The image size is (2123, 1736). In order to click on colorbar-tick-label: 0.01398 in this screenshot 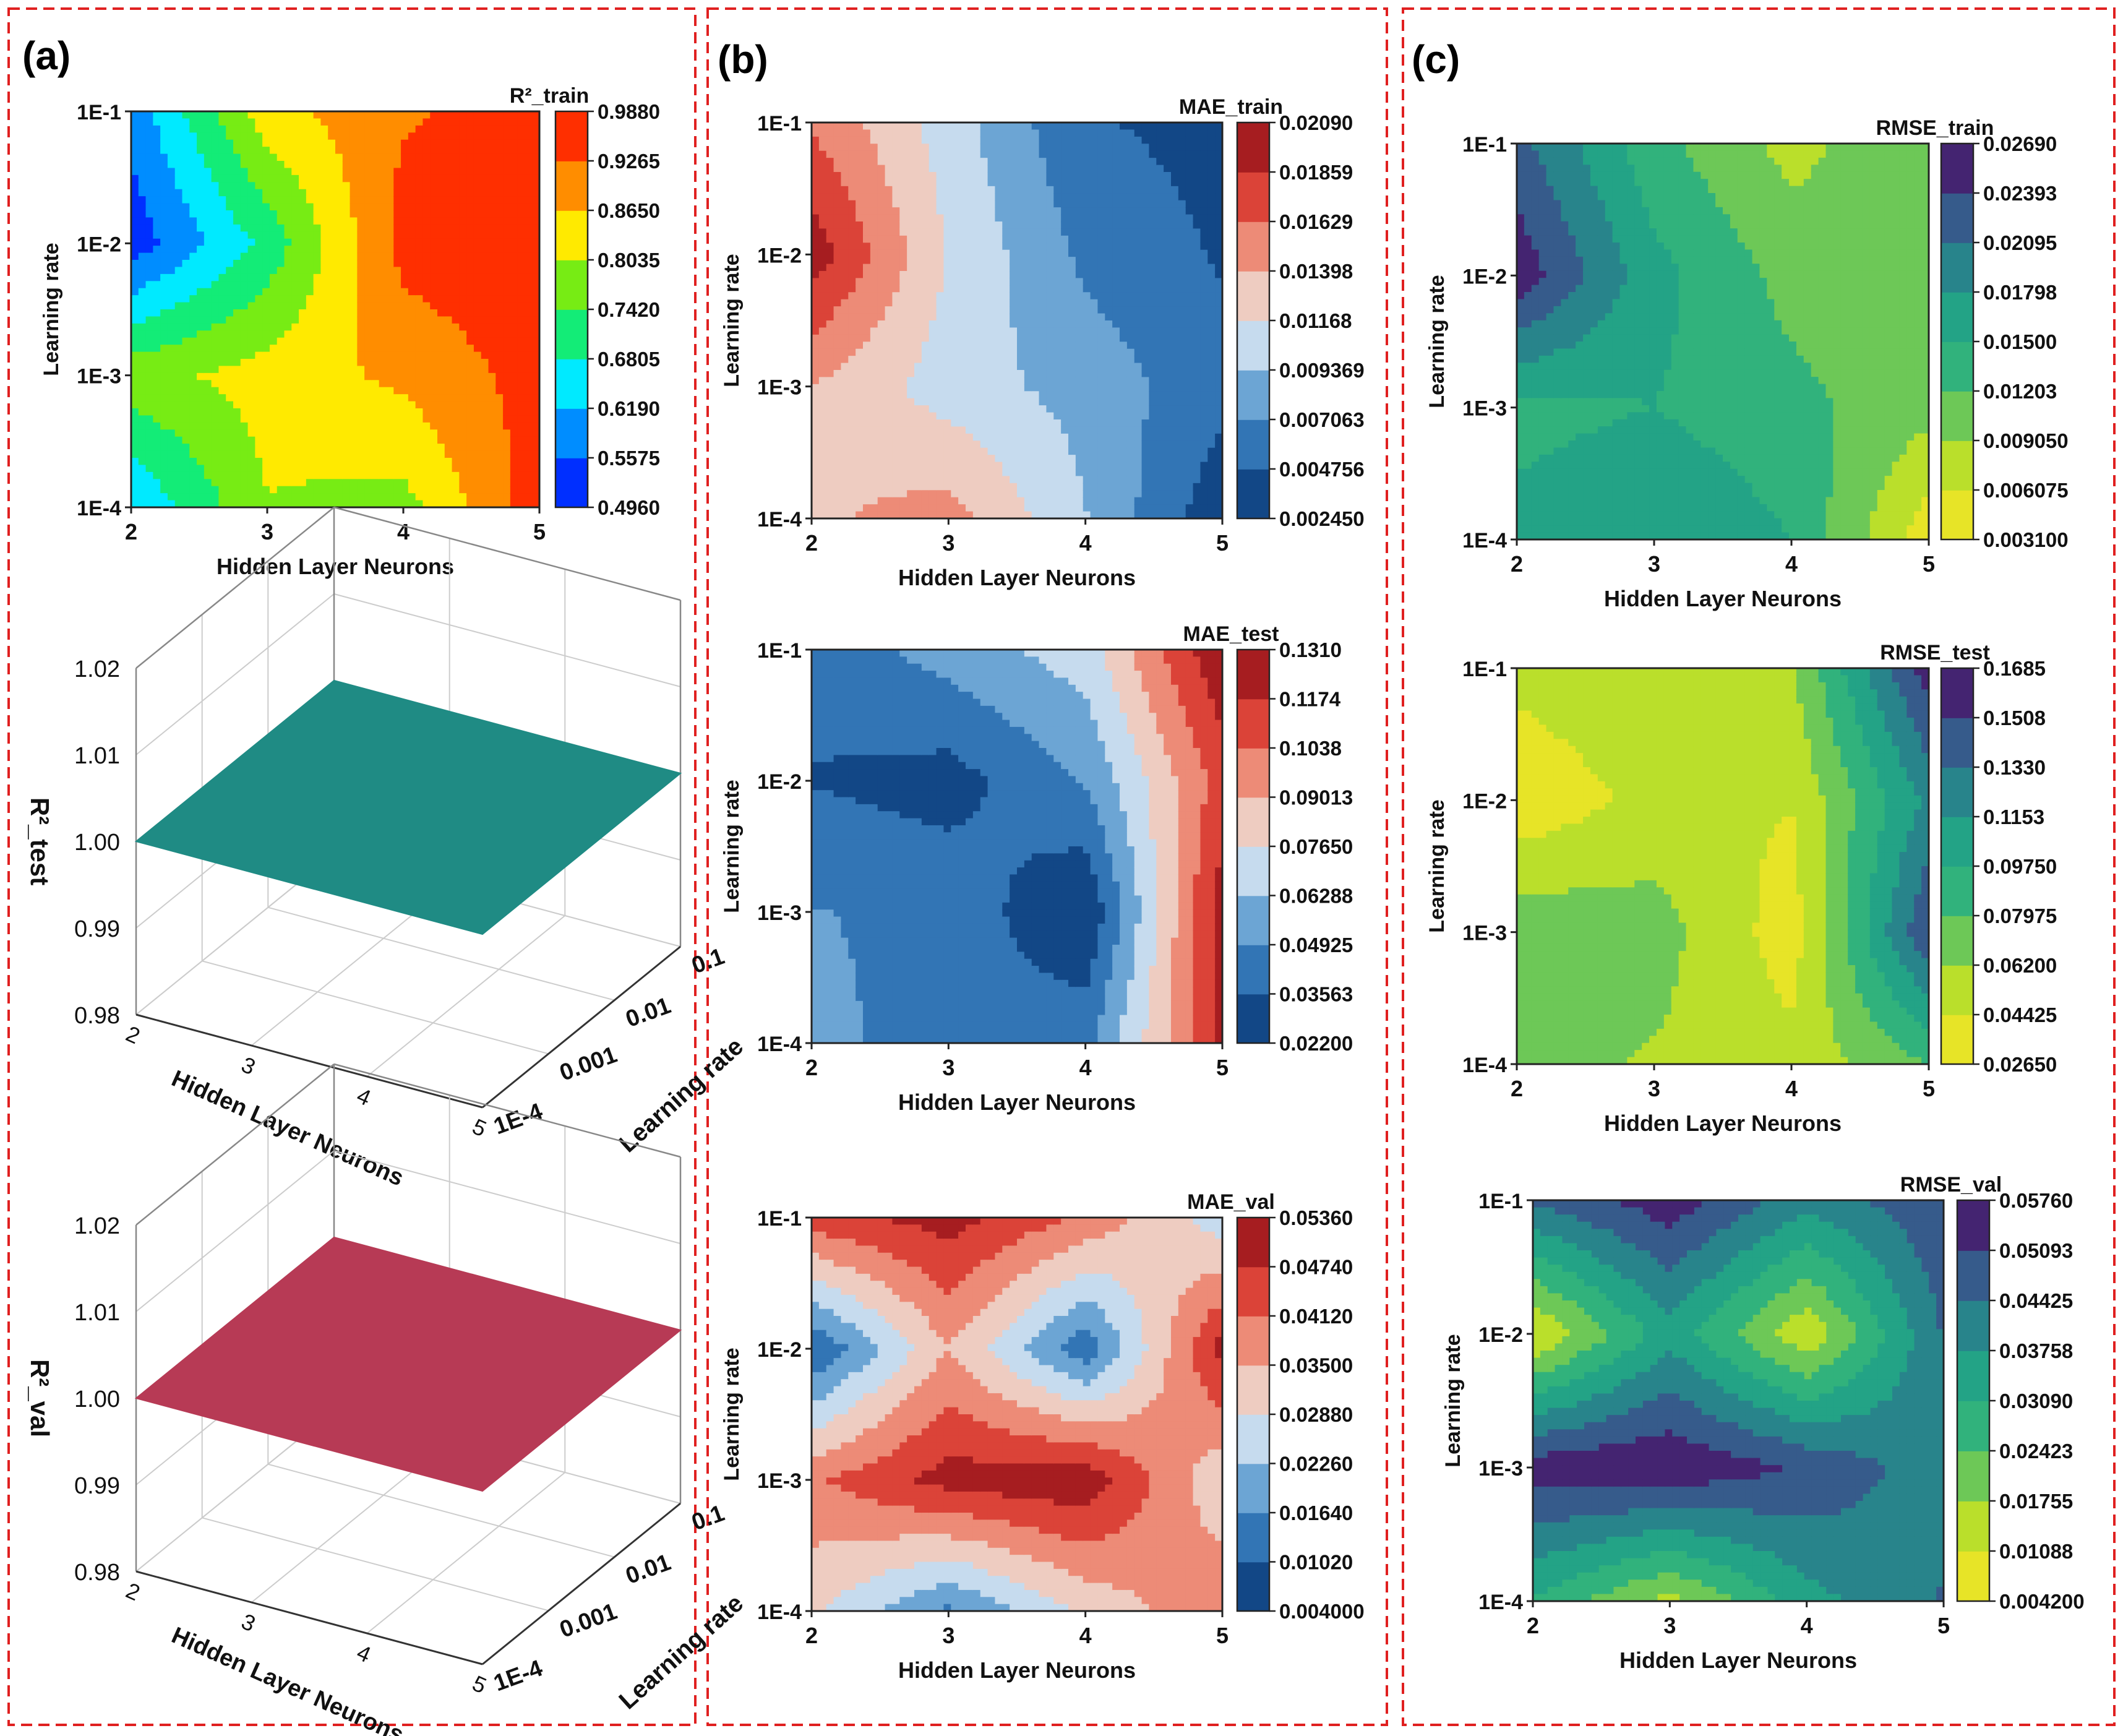, I will do `click(1316, 271)`.